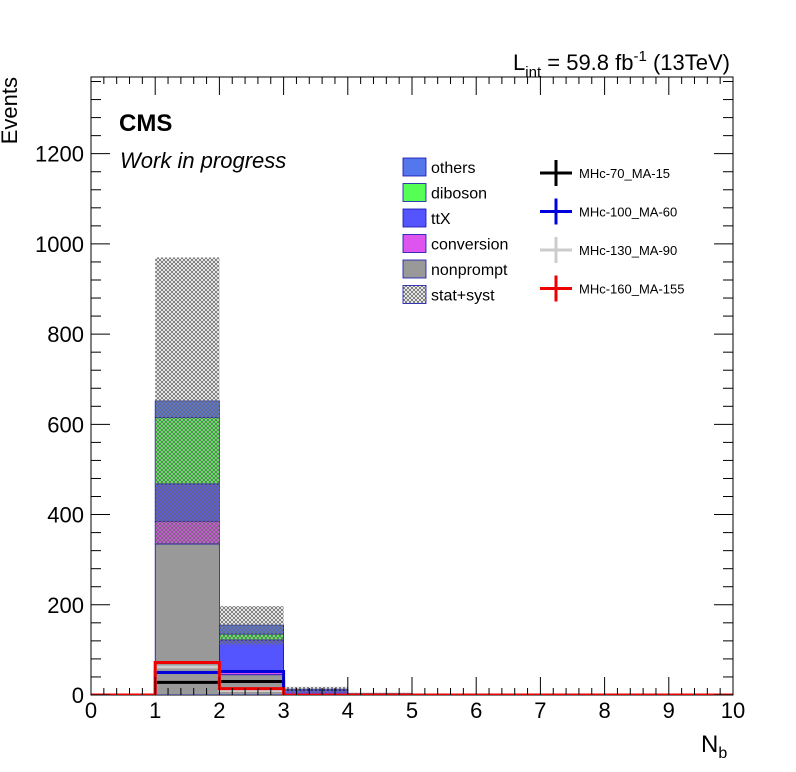 Image resolution: width=796 pixels, height=772 pixels. I want to click on work-in-progress-label: Work in progress, so click(203, 160).